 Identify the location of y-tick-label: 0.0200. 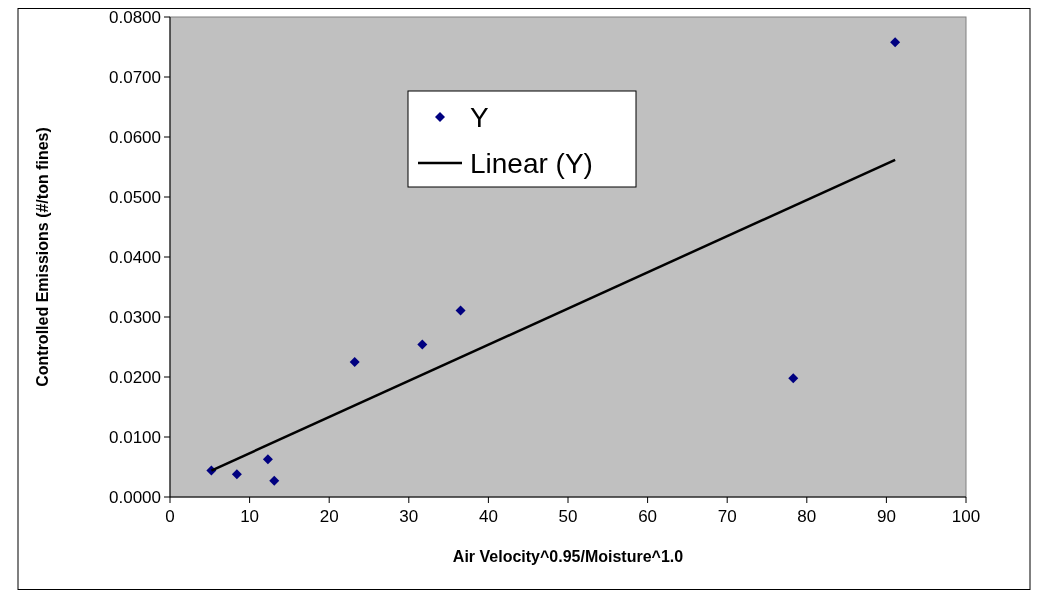
(135, 377).